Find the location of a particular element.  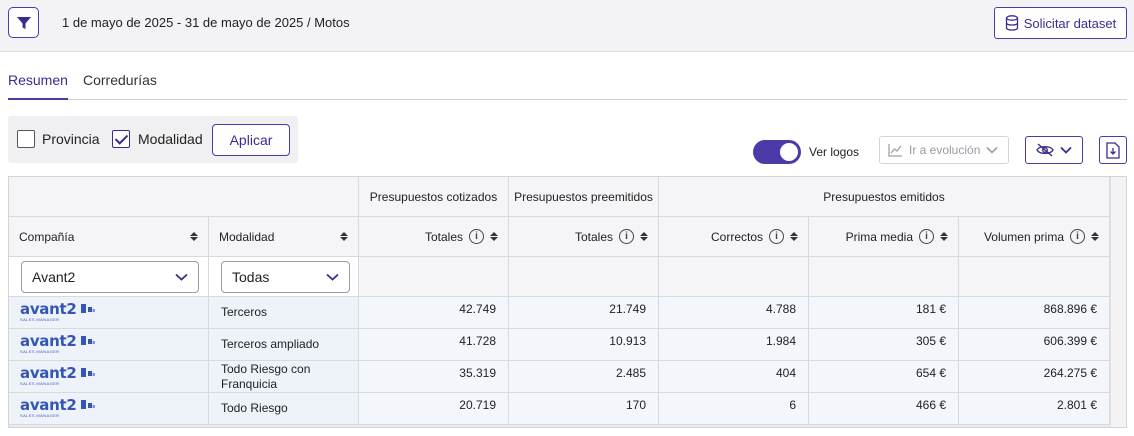

preemitidos-total-cell: 2.485 is located at coordinates (584, 377).